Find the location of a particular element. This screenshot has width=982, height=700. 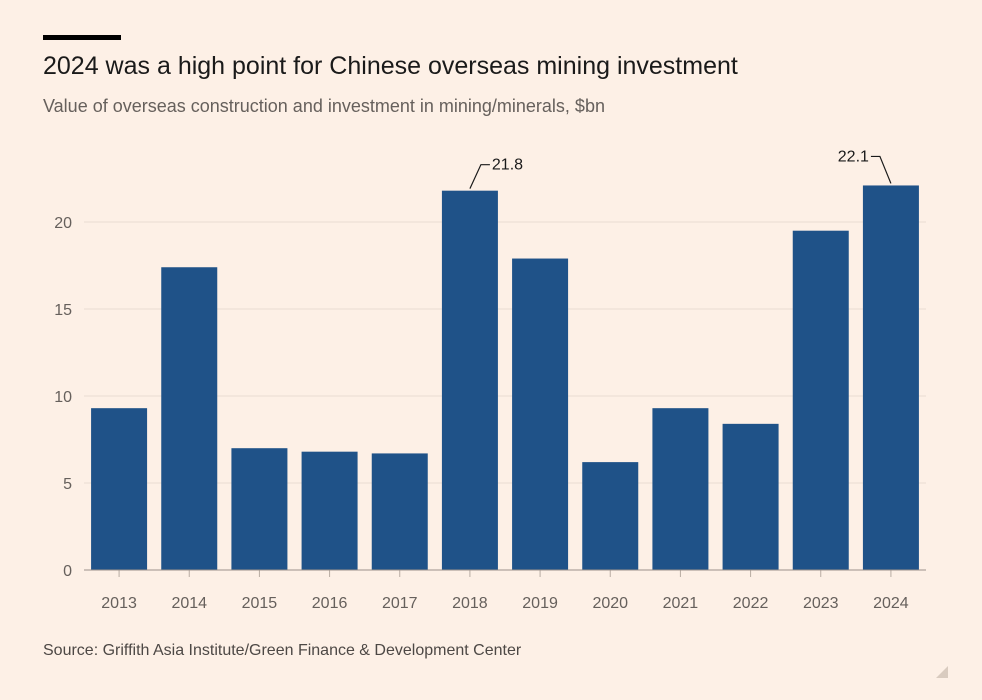

bar-2024 is located at coordinates (890, 377).